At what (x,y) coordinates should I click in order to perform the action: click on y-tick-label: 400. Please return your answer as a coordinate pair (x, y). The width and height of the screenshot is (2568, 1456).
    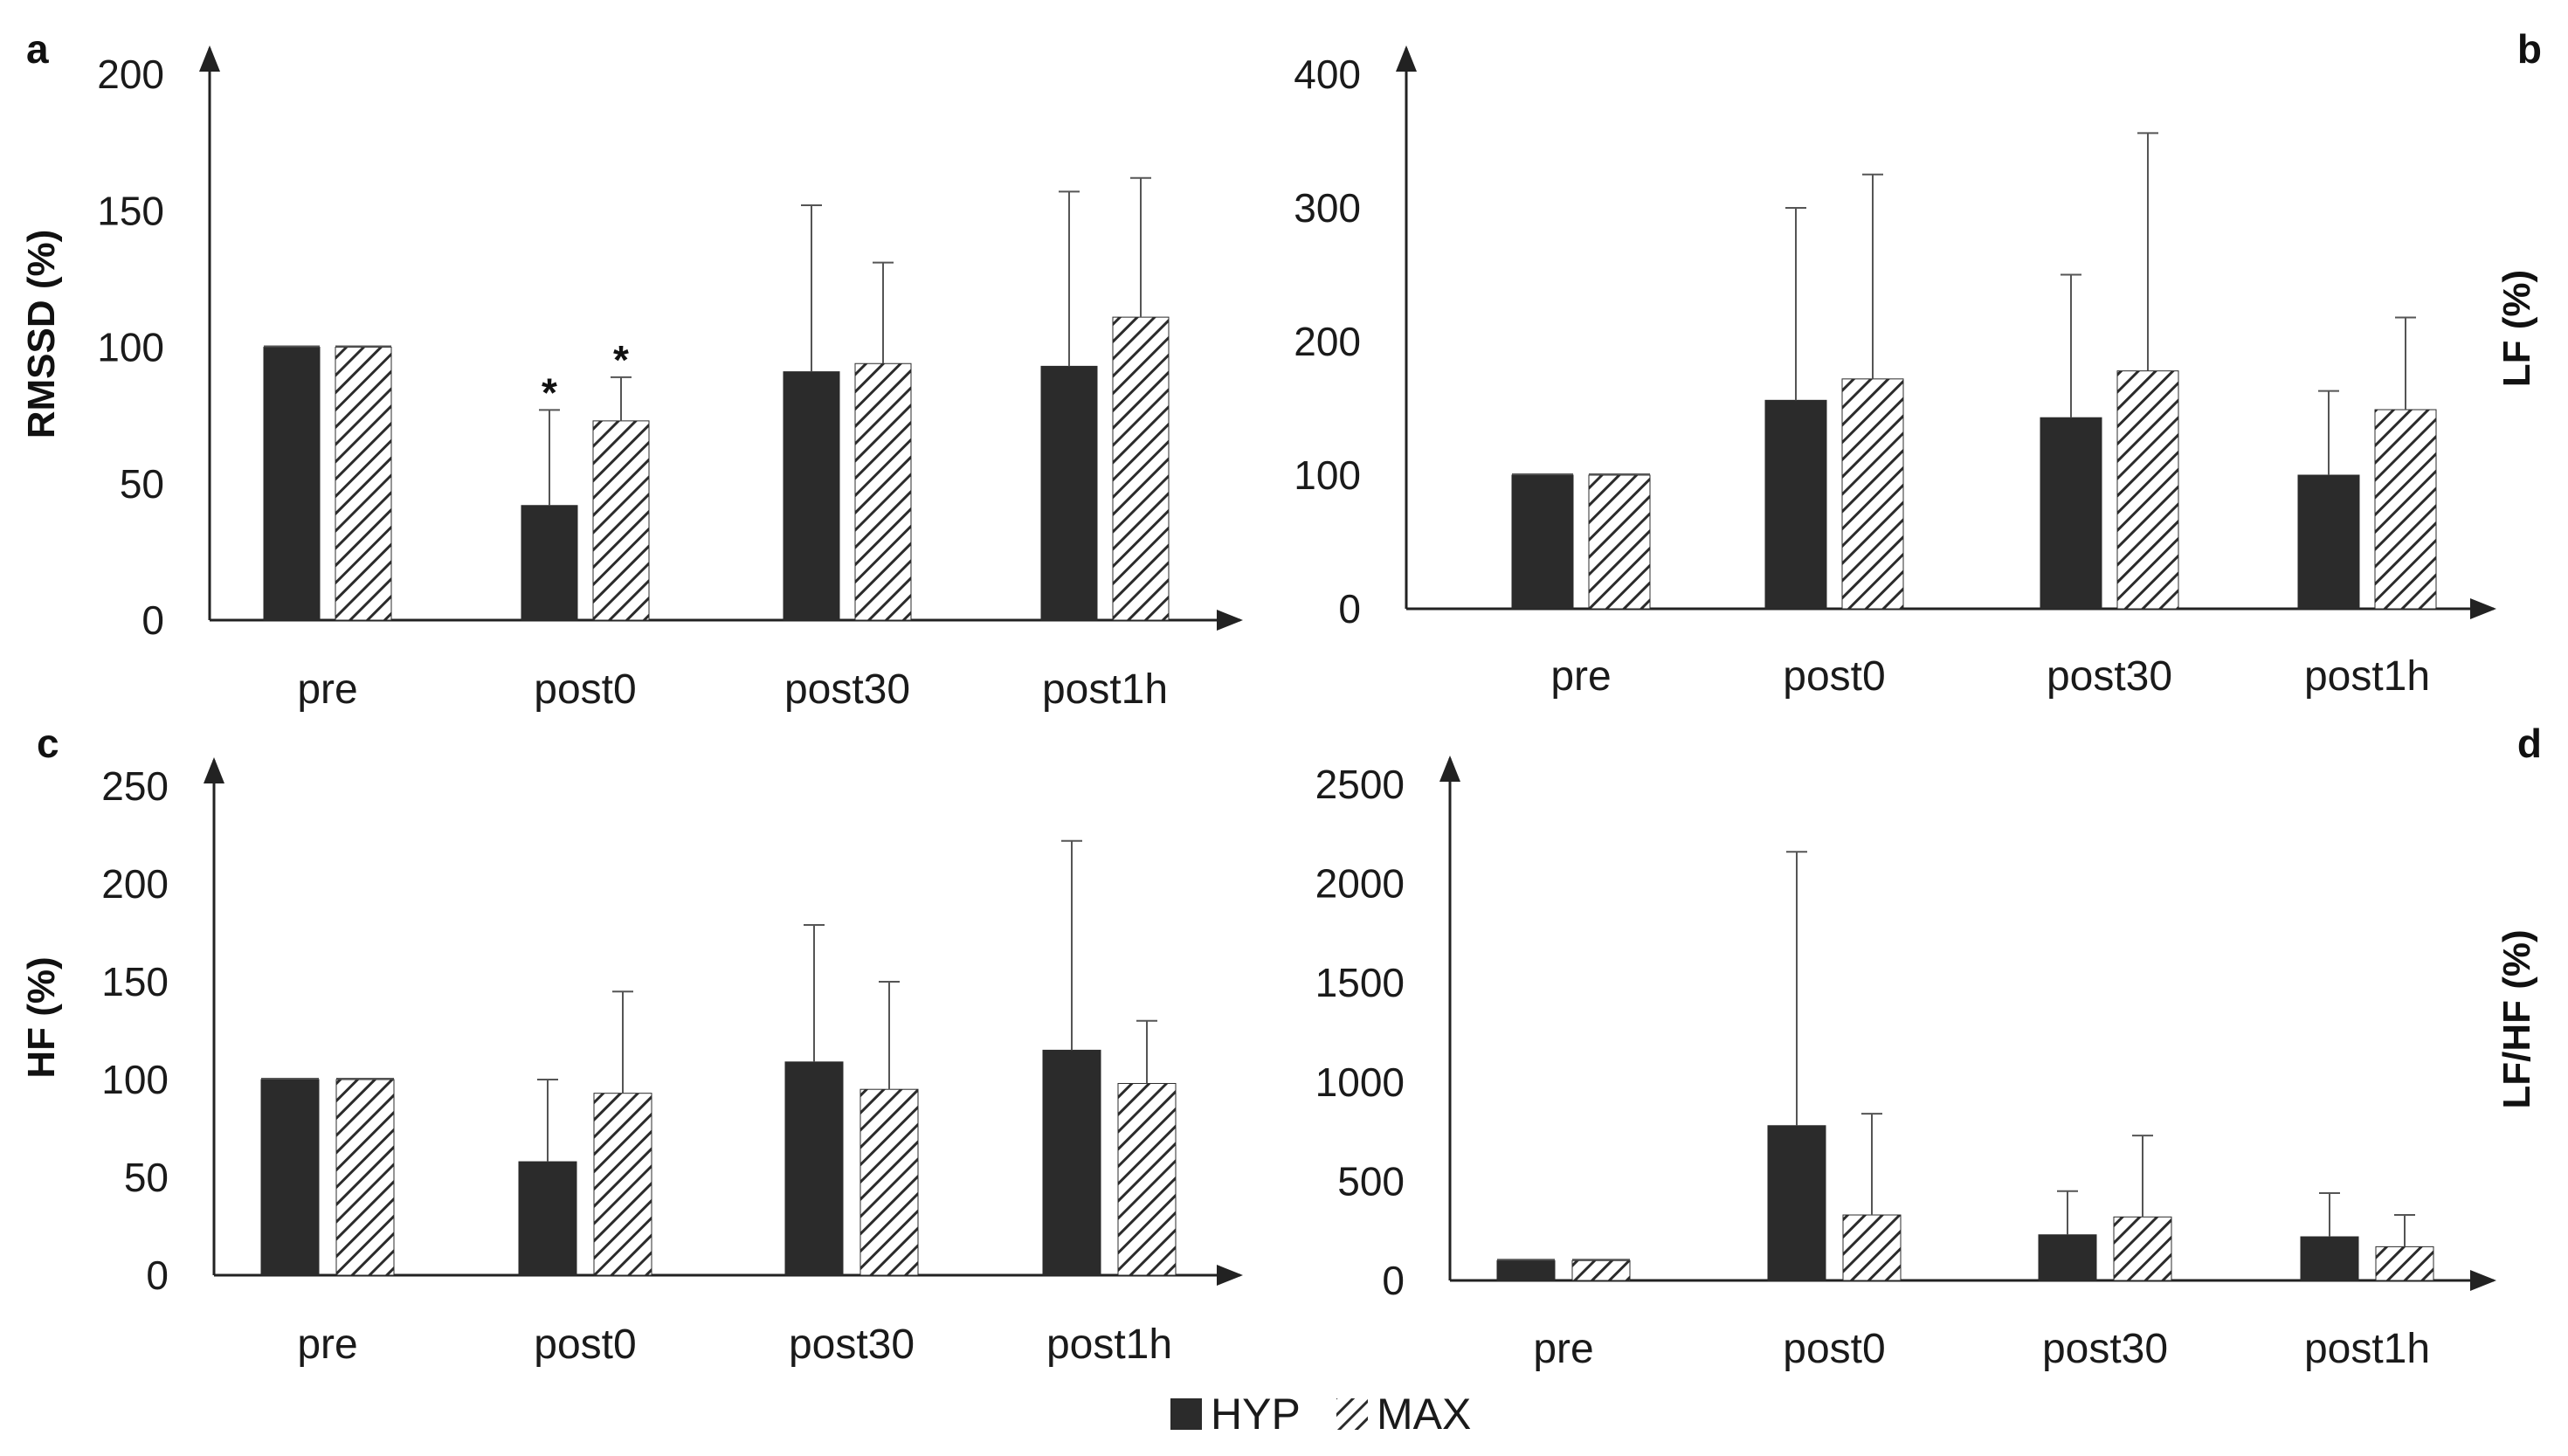
    Looking at the image, I should click on (1327, 74).